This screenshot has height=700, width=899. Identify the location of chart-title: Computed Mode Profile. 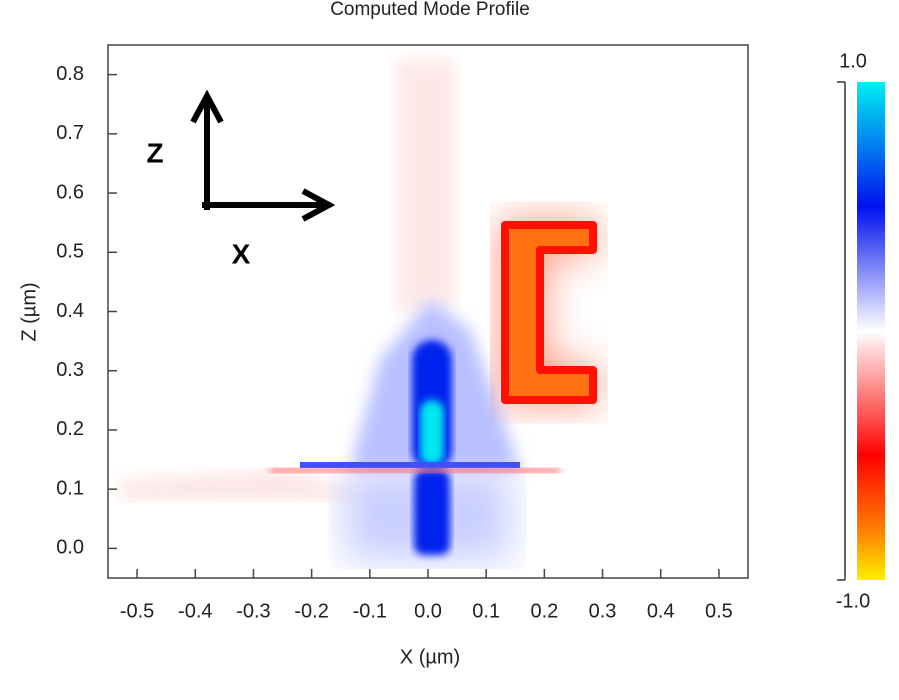
(430, 10).